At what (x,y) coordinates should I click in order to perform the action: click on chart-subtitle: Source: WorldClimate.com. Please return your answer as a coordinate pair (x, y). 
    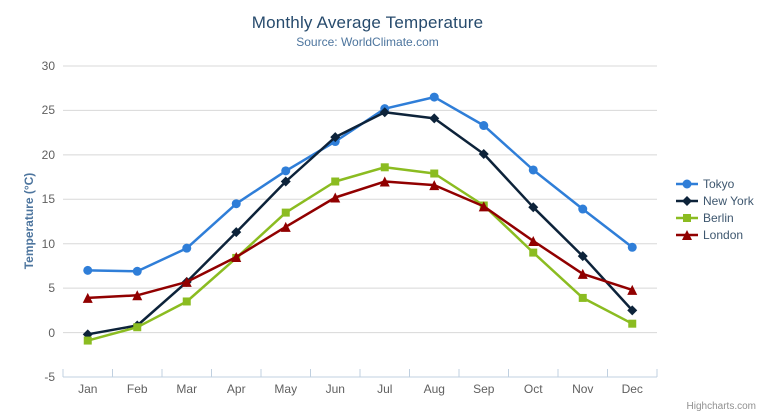
    Looking at the image, I should click on (367, 42).